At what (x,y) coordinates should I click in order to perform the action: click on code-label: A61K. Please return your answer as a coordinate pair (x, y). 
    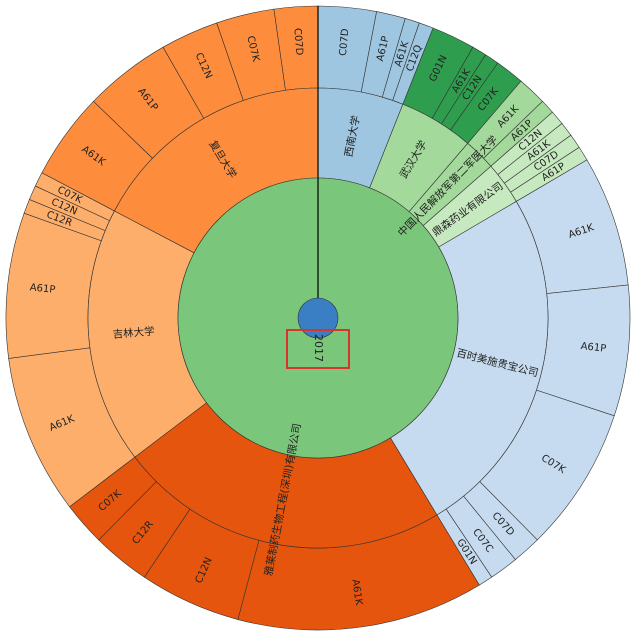
    Looking at the image, I should click on (356, 593).